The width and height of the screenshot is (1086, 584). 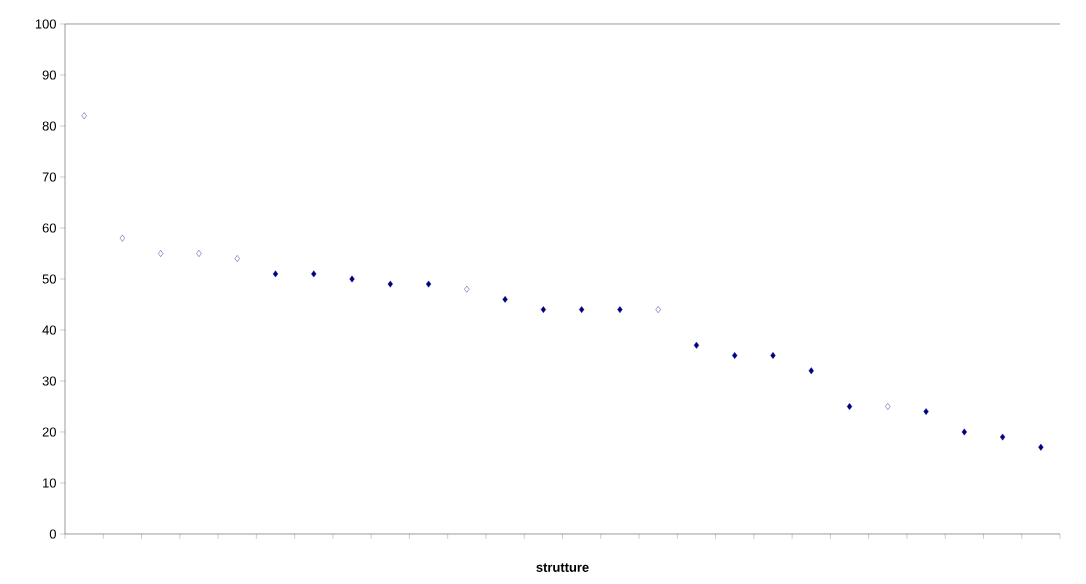 What do you see at coordinates (49, 432) in the screenshot?
I see `y-tick-label: 20` at bounding box center [49, 432].